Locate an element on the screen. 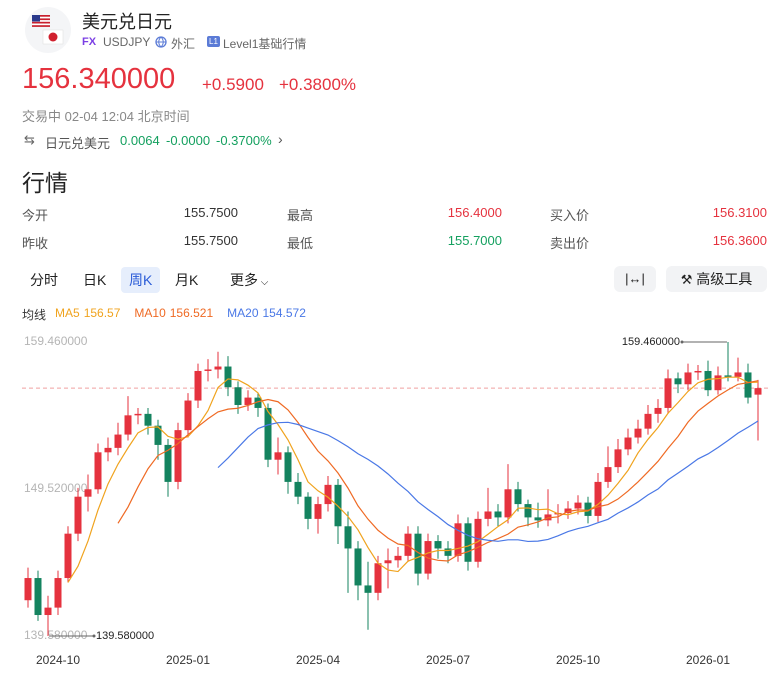  stat-value: 155.7000 is located at coordinates (474, 240).